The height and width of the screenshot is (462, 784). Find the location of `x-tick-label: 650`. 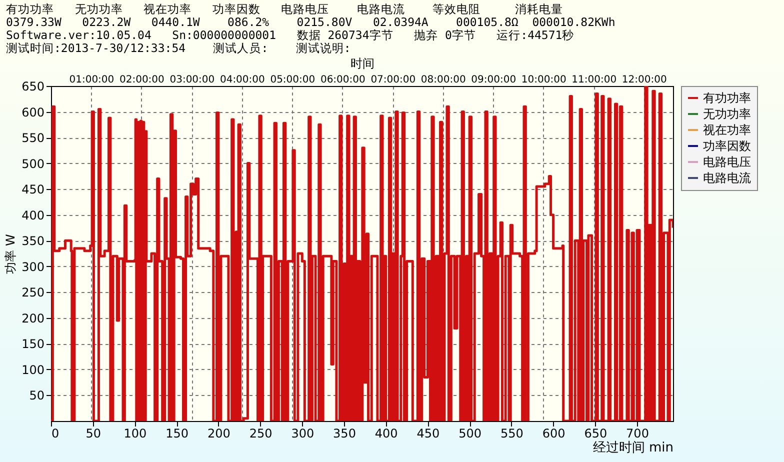

x-tick-label: 650 is located at coordinates (596, 433).